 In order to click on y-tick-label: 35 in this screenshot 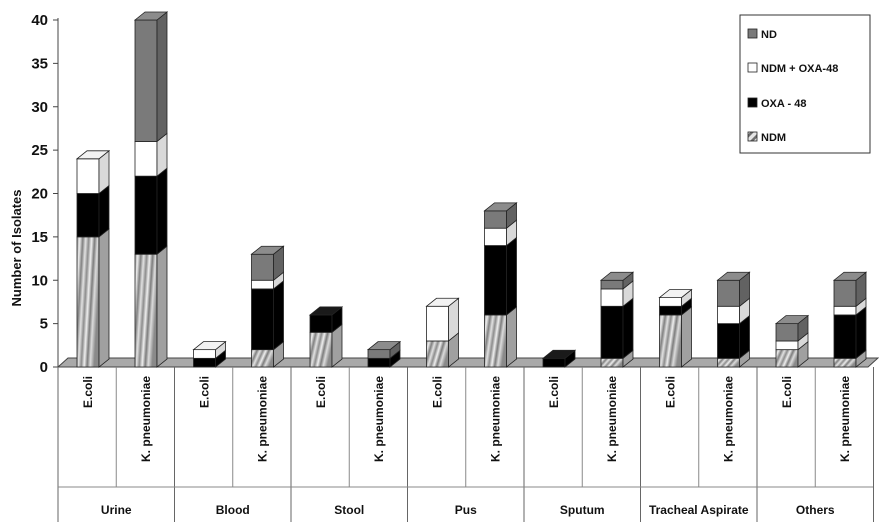, I will do `click(39, 63)`.